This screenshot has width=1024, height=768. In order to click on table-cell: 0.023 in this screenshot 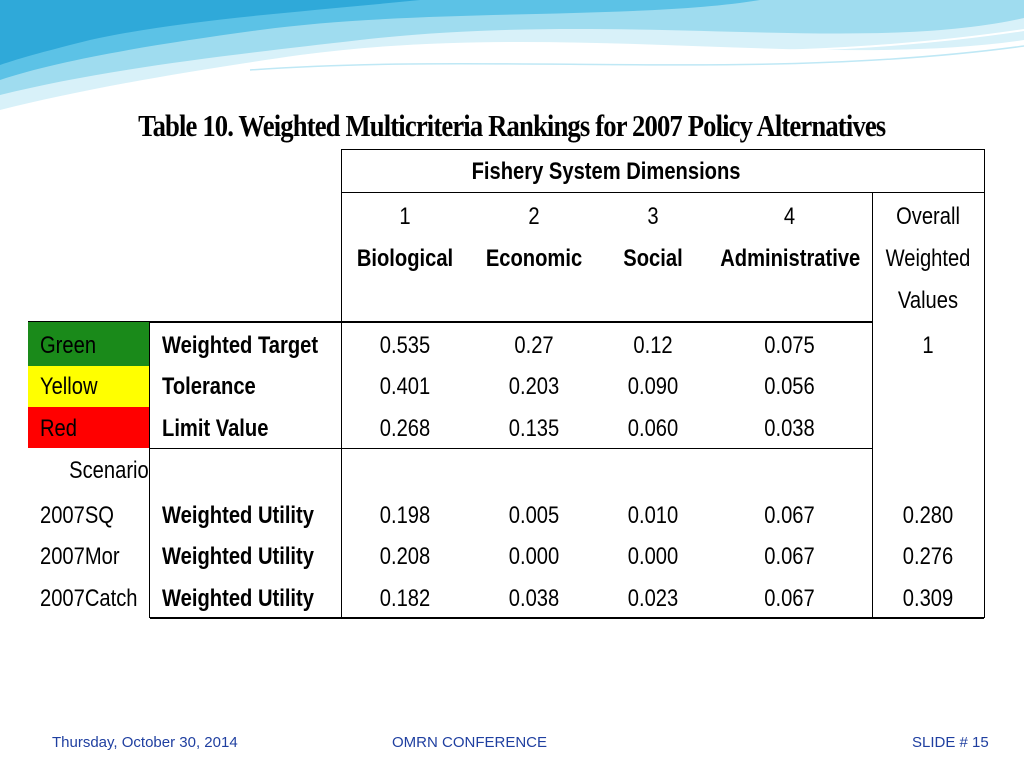, I will do `click(653, 598)`.